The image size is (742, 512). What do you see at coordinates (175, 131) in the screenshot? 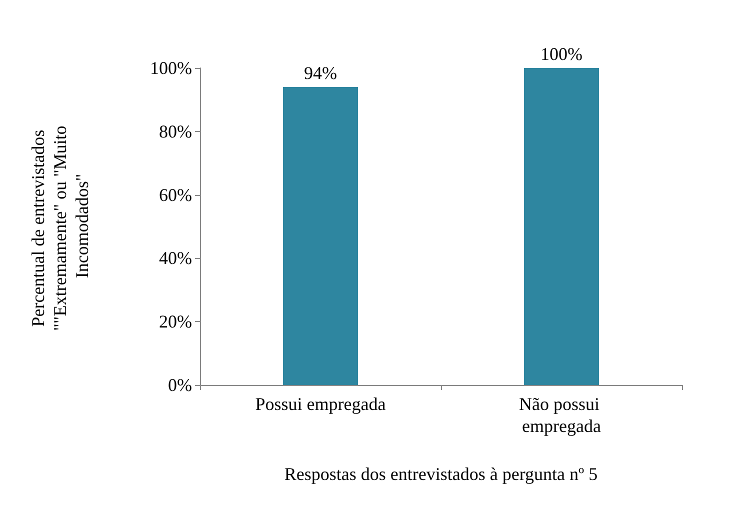
I see `y-tick-label: 80%` at bounding box center [175, 131].